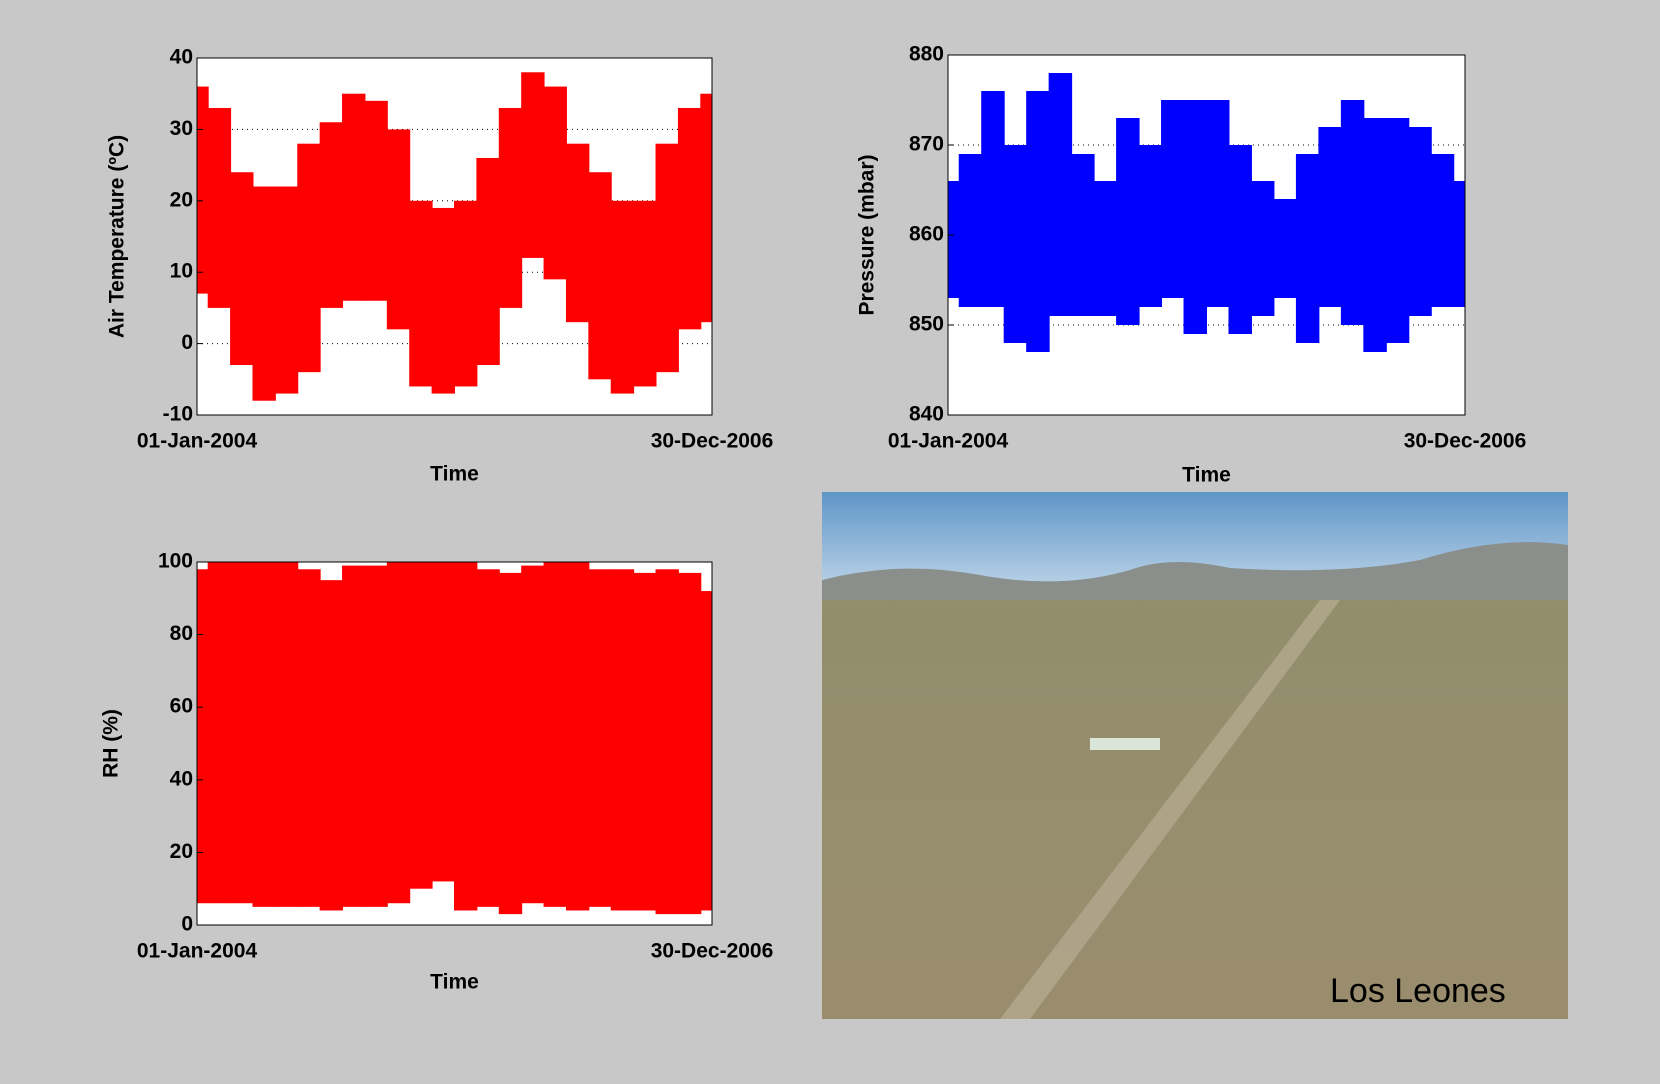 Image resolution: width=1660 pixels, height=1084 pixels. What do you see at coordinates (926, 414) in the screenshot?
I see `y-tick-label: 840` at bounding box center [926, 414].